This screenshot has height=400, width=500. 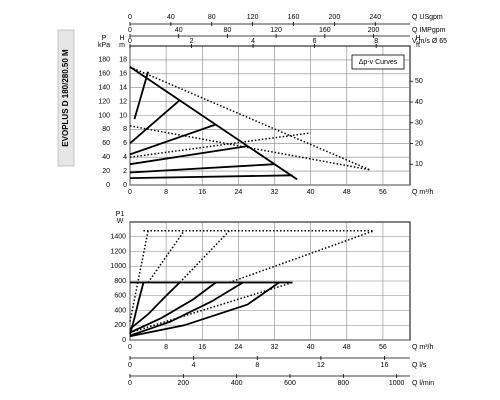 I want to click on h-m-tick-label: 16, so click(x=123, y=74).